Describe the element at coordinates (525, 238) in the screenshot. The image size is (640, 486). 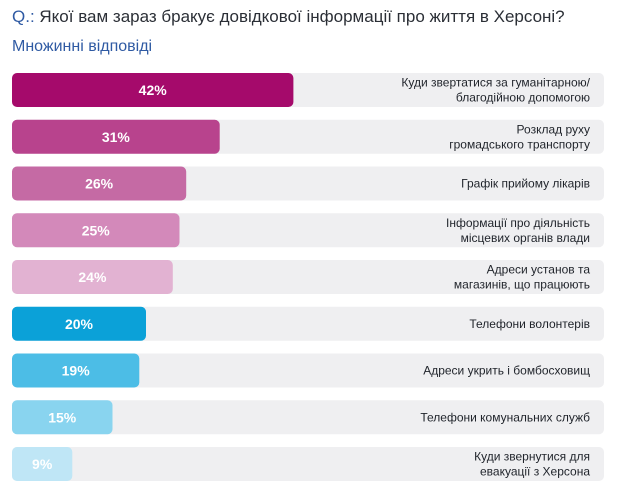
I see `category-label: місцевих органів влади` at that location.